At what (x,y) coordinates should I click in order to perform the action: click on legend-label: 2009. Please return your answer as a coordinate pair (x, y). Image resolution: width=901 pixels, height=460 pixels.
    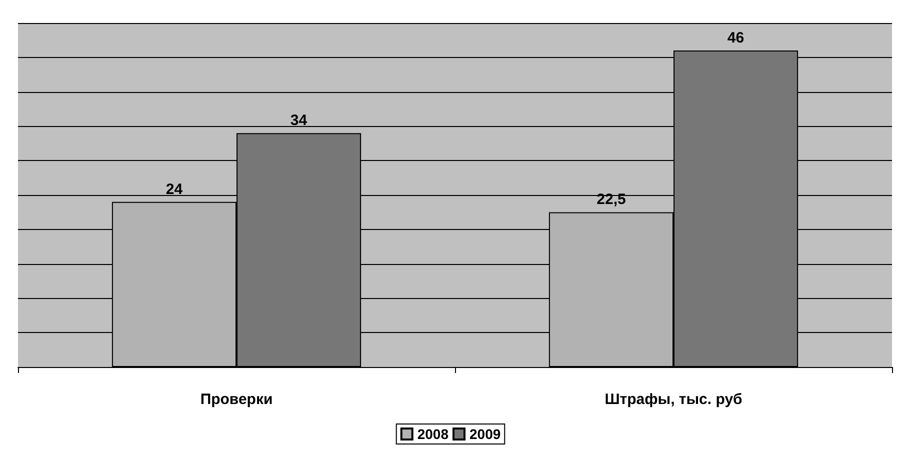
    Looking at the image, I should click on (485, 434).